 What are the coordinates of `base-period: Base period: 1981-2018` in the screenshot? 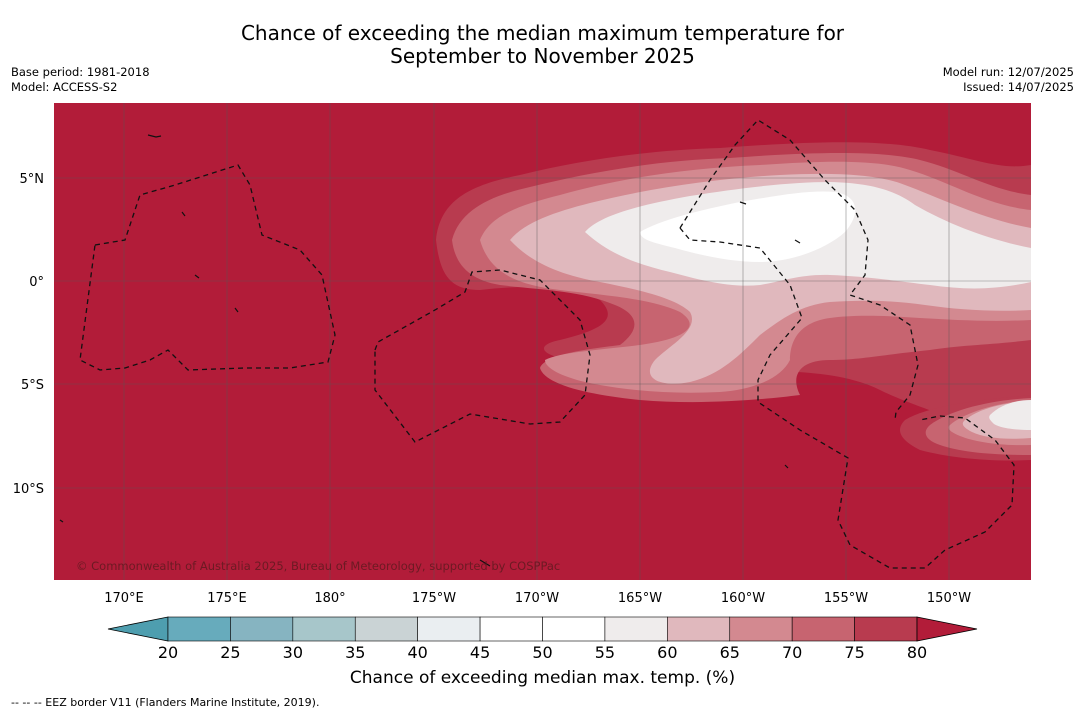 It's located at (80, 72).